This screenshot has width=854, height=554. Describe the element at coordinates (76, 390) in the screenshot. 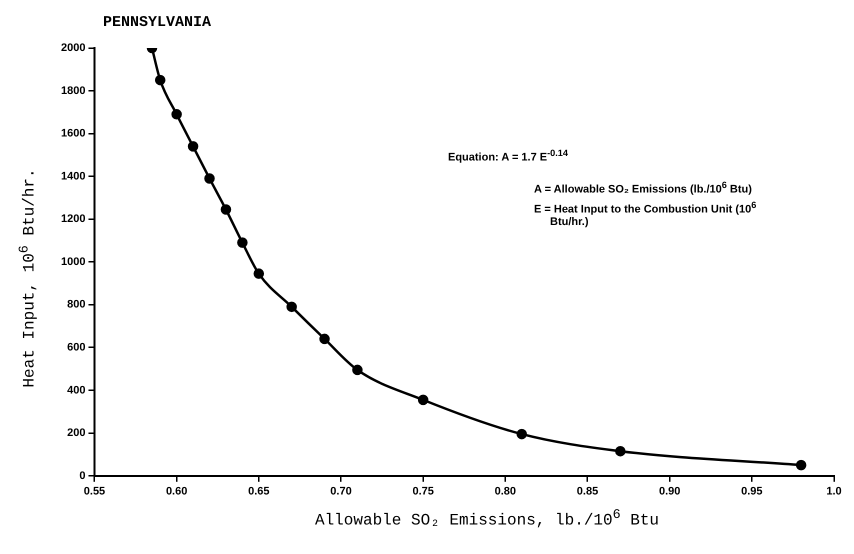

I see `y-tick-label: 400` at that location.